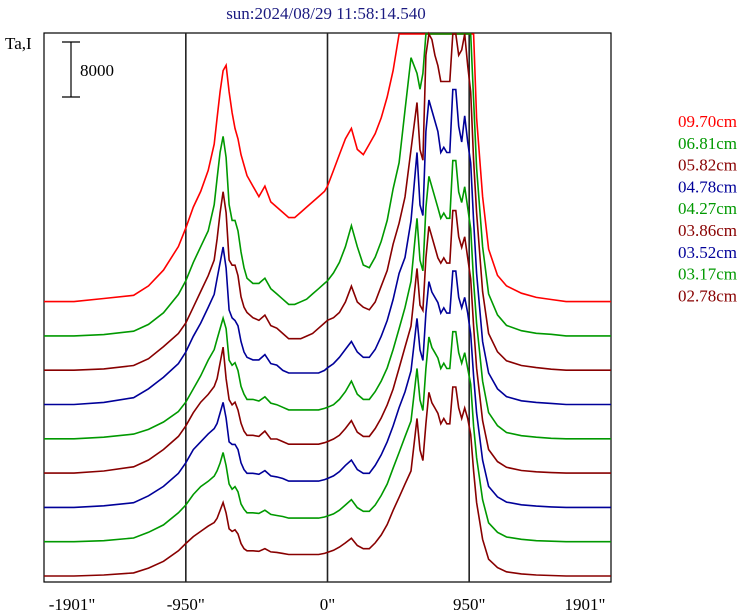 Image resolution: width=748 pixels, height=614 pixels. I want to click on chart-title: sun:2024/08/29 11:58:14.540, so click(326, 13).